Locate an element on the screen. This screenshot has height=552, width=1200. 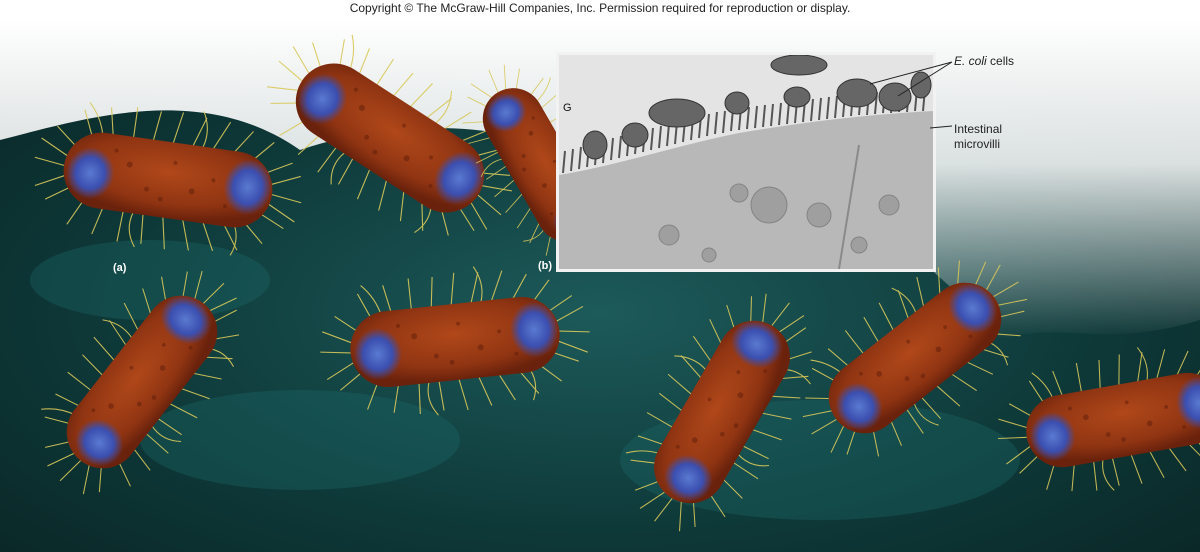
micrograph-inset is located at coordinates (746, 162).